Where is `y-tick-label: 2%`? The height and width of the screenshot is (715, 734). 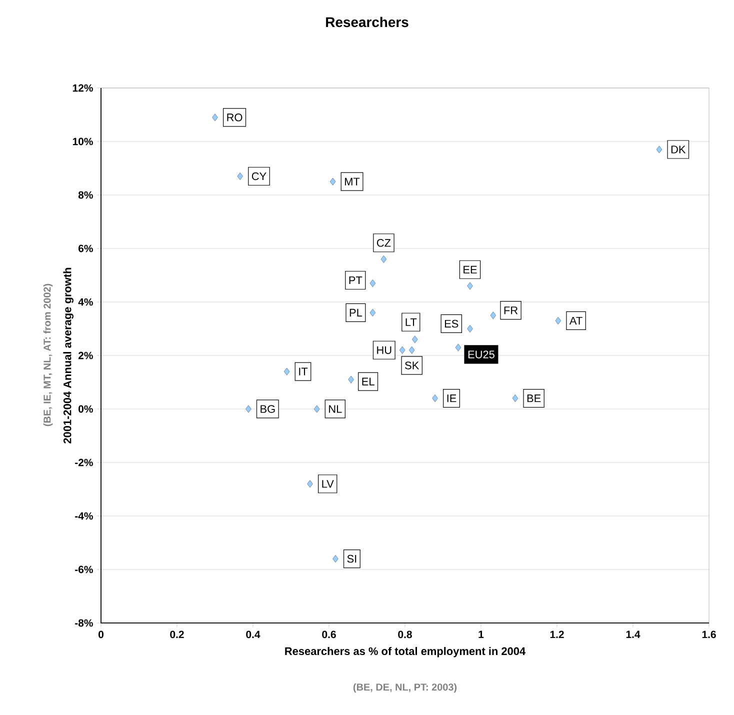
y-tick-label: 2% is located at coordinates (85, 356).